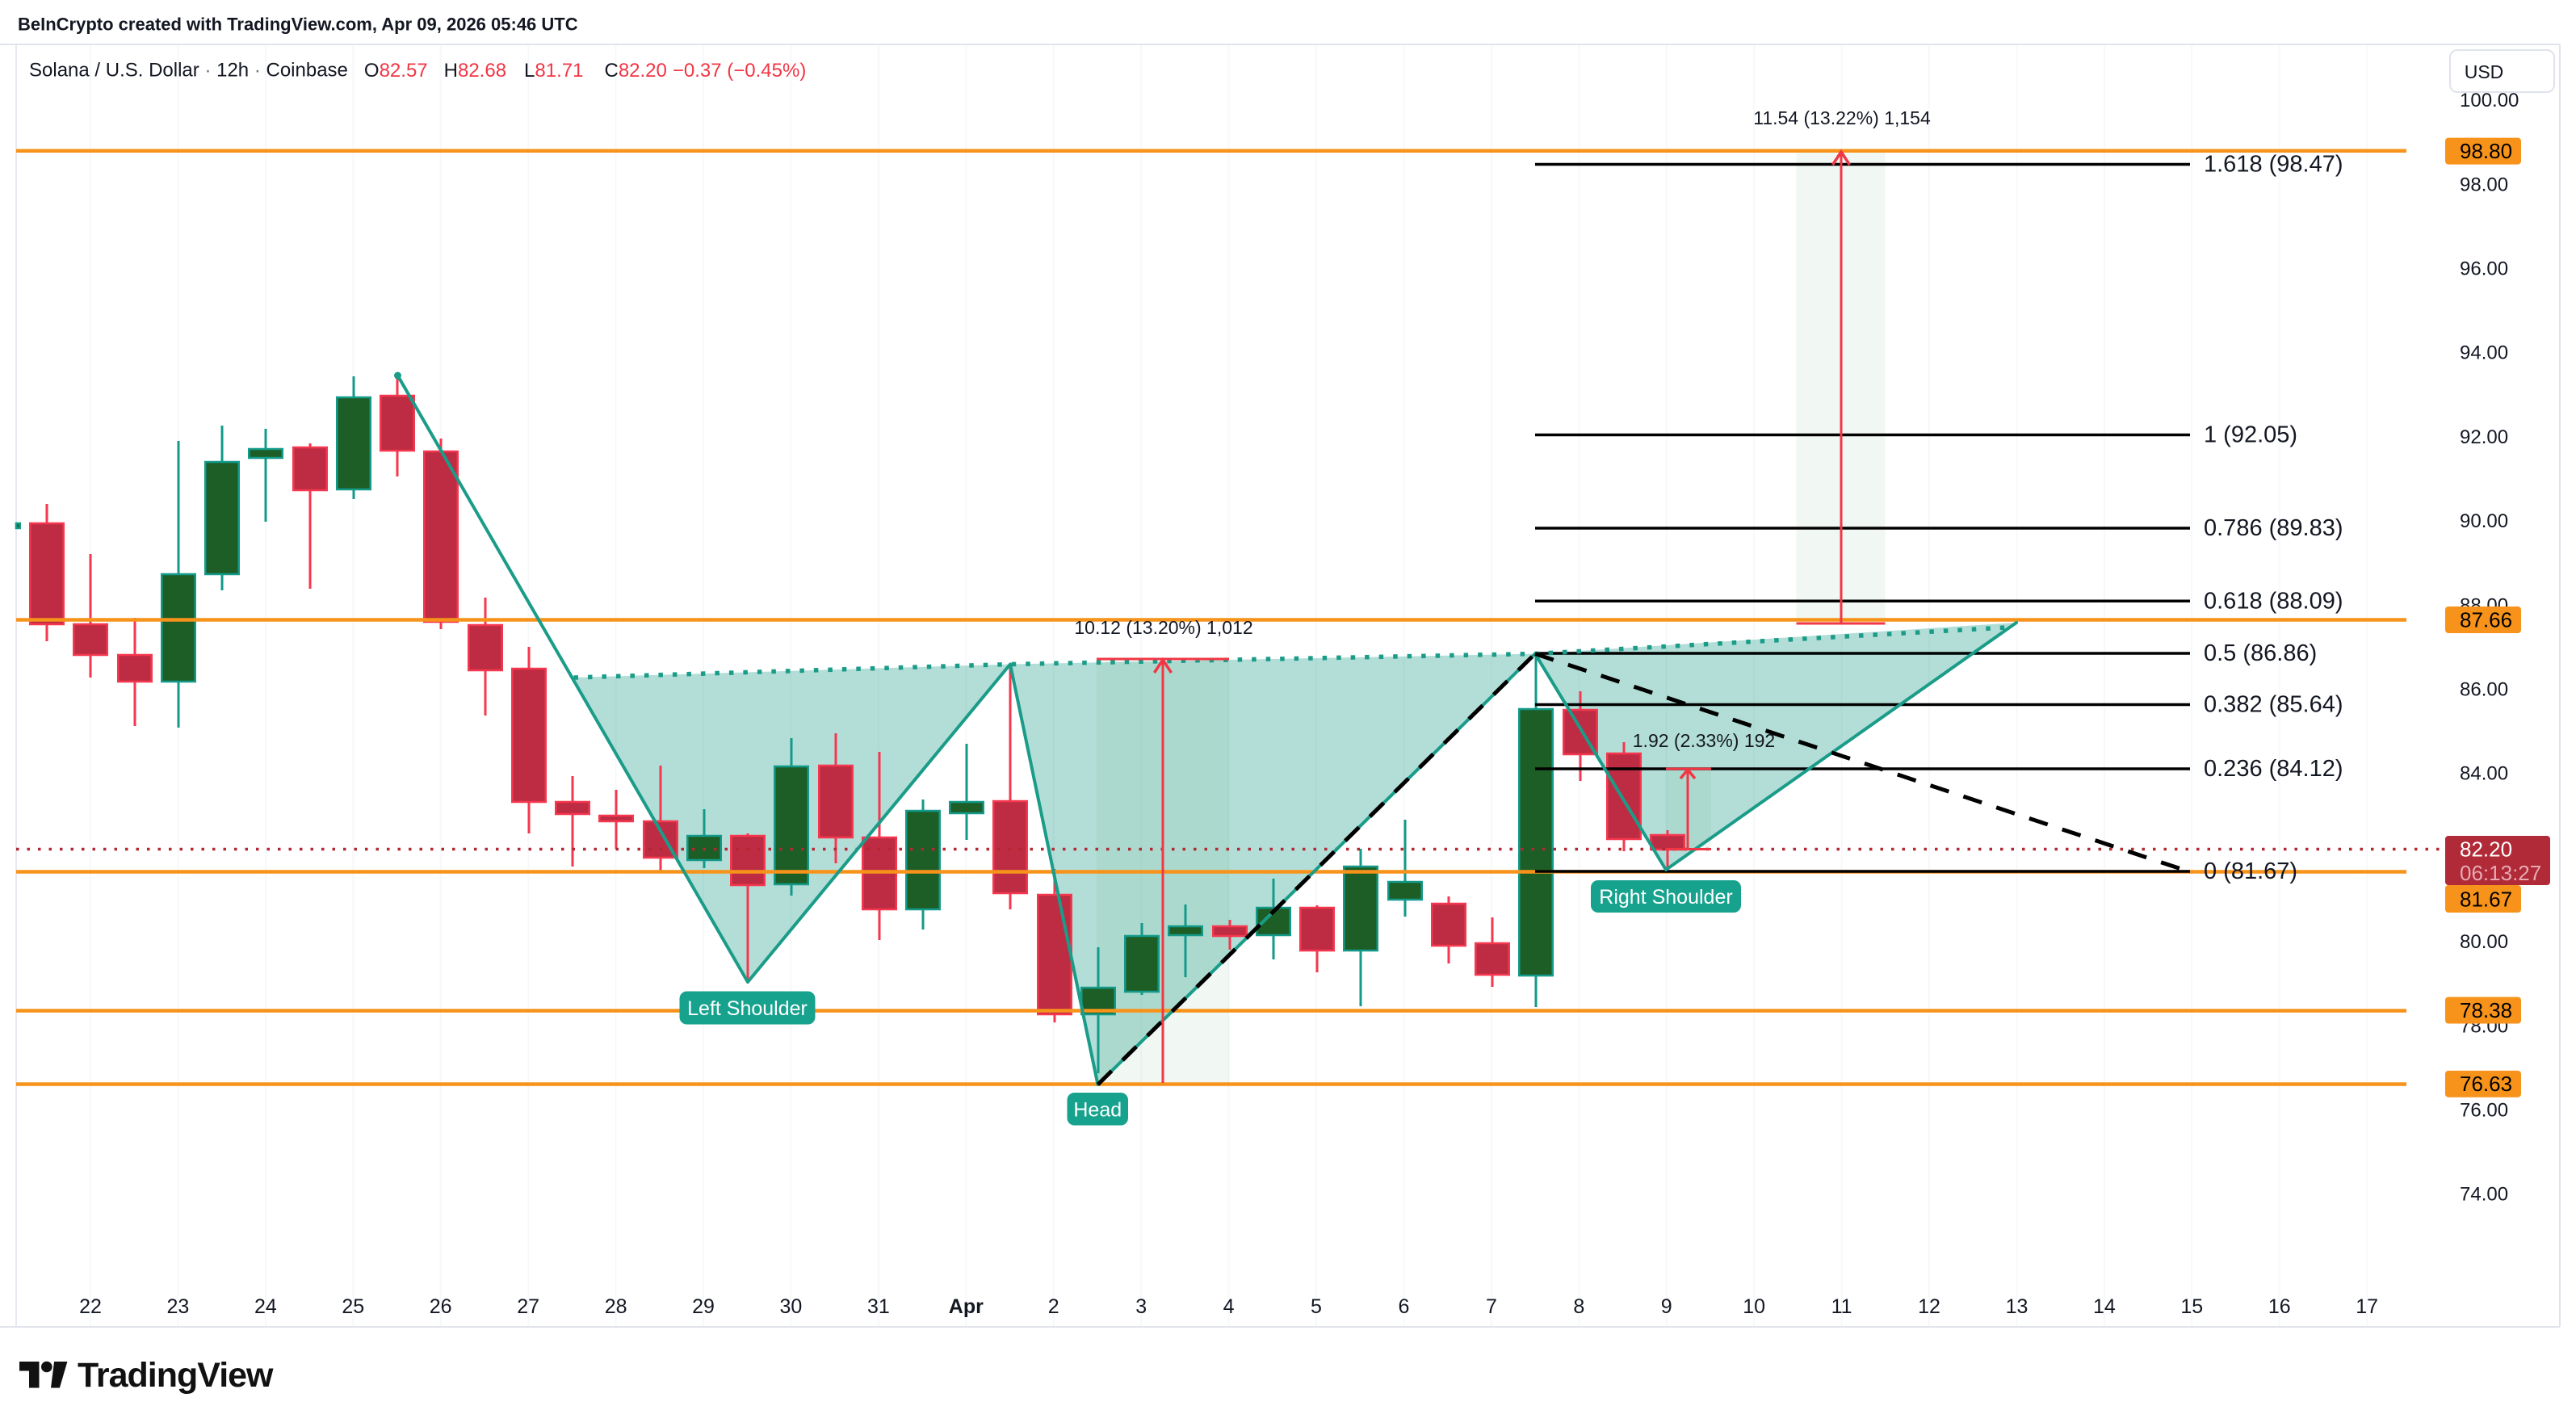 The width and height of the screenshot is (2576, 1427). What do you see at coordinates (2486, 1010) in the screenshot?
I see `svg-text: 78.38` at bounding box center [2486, 1010].